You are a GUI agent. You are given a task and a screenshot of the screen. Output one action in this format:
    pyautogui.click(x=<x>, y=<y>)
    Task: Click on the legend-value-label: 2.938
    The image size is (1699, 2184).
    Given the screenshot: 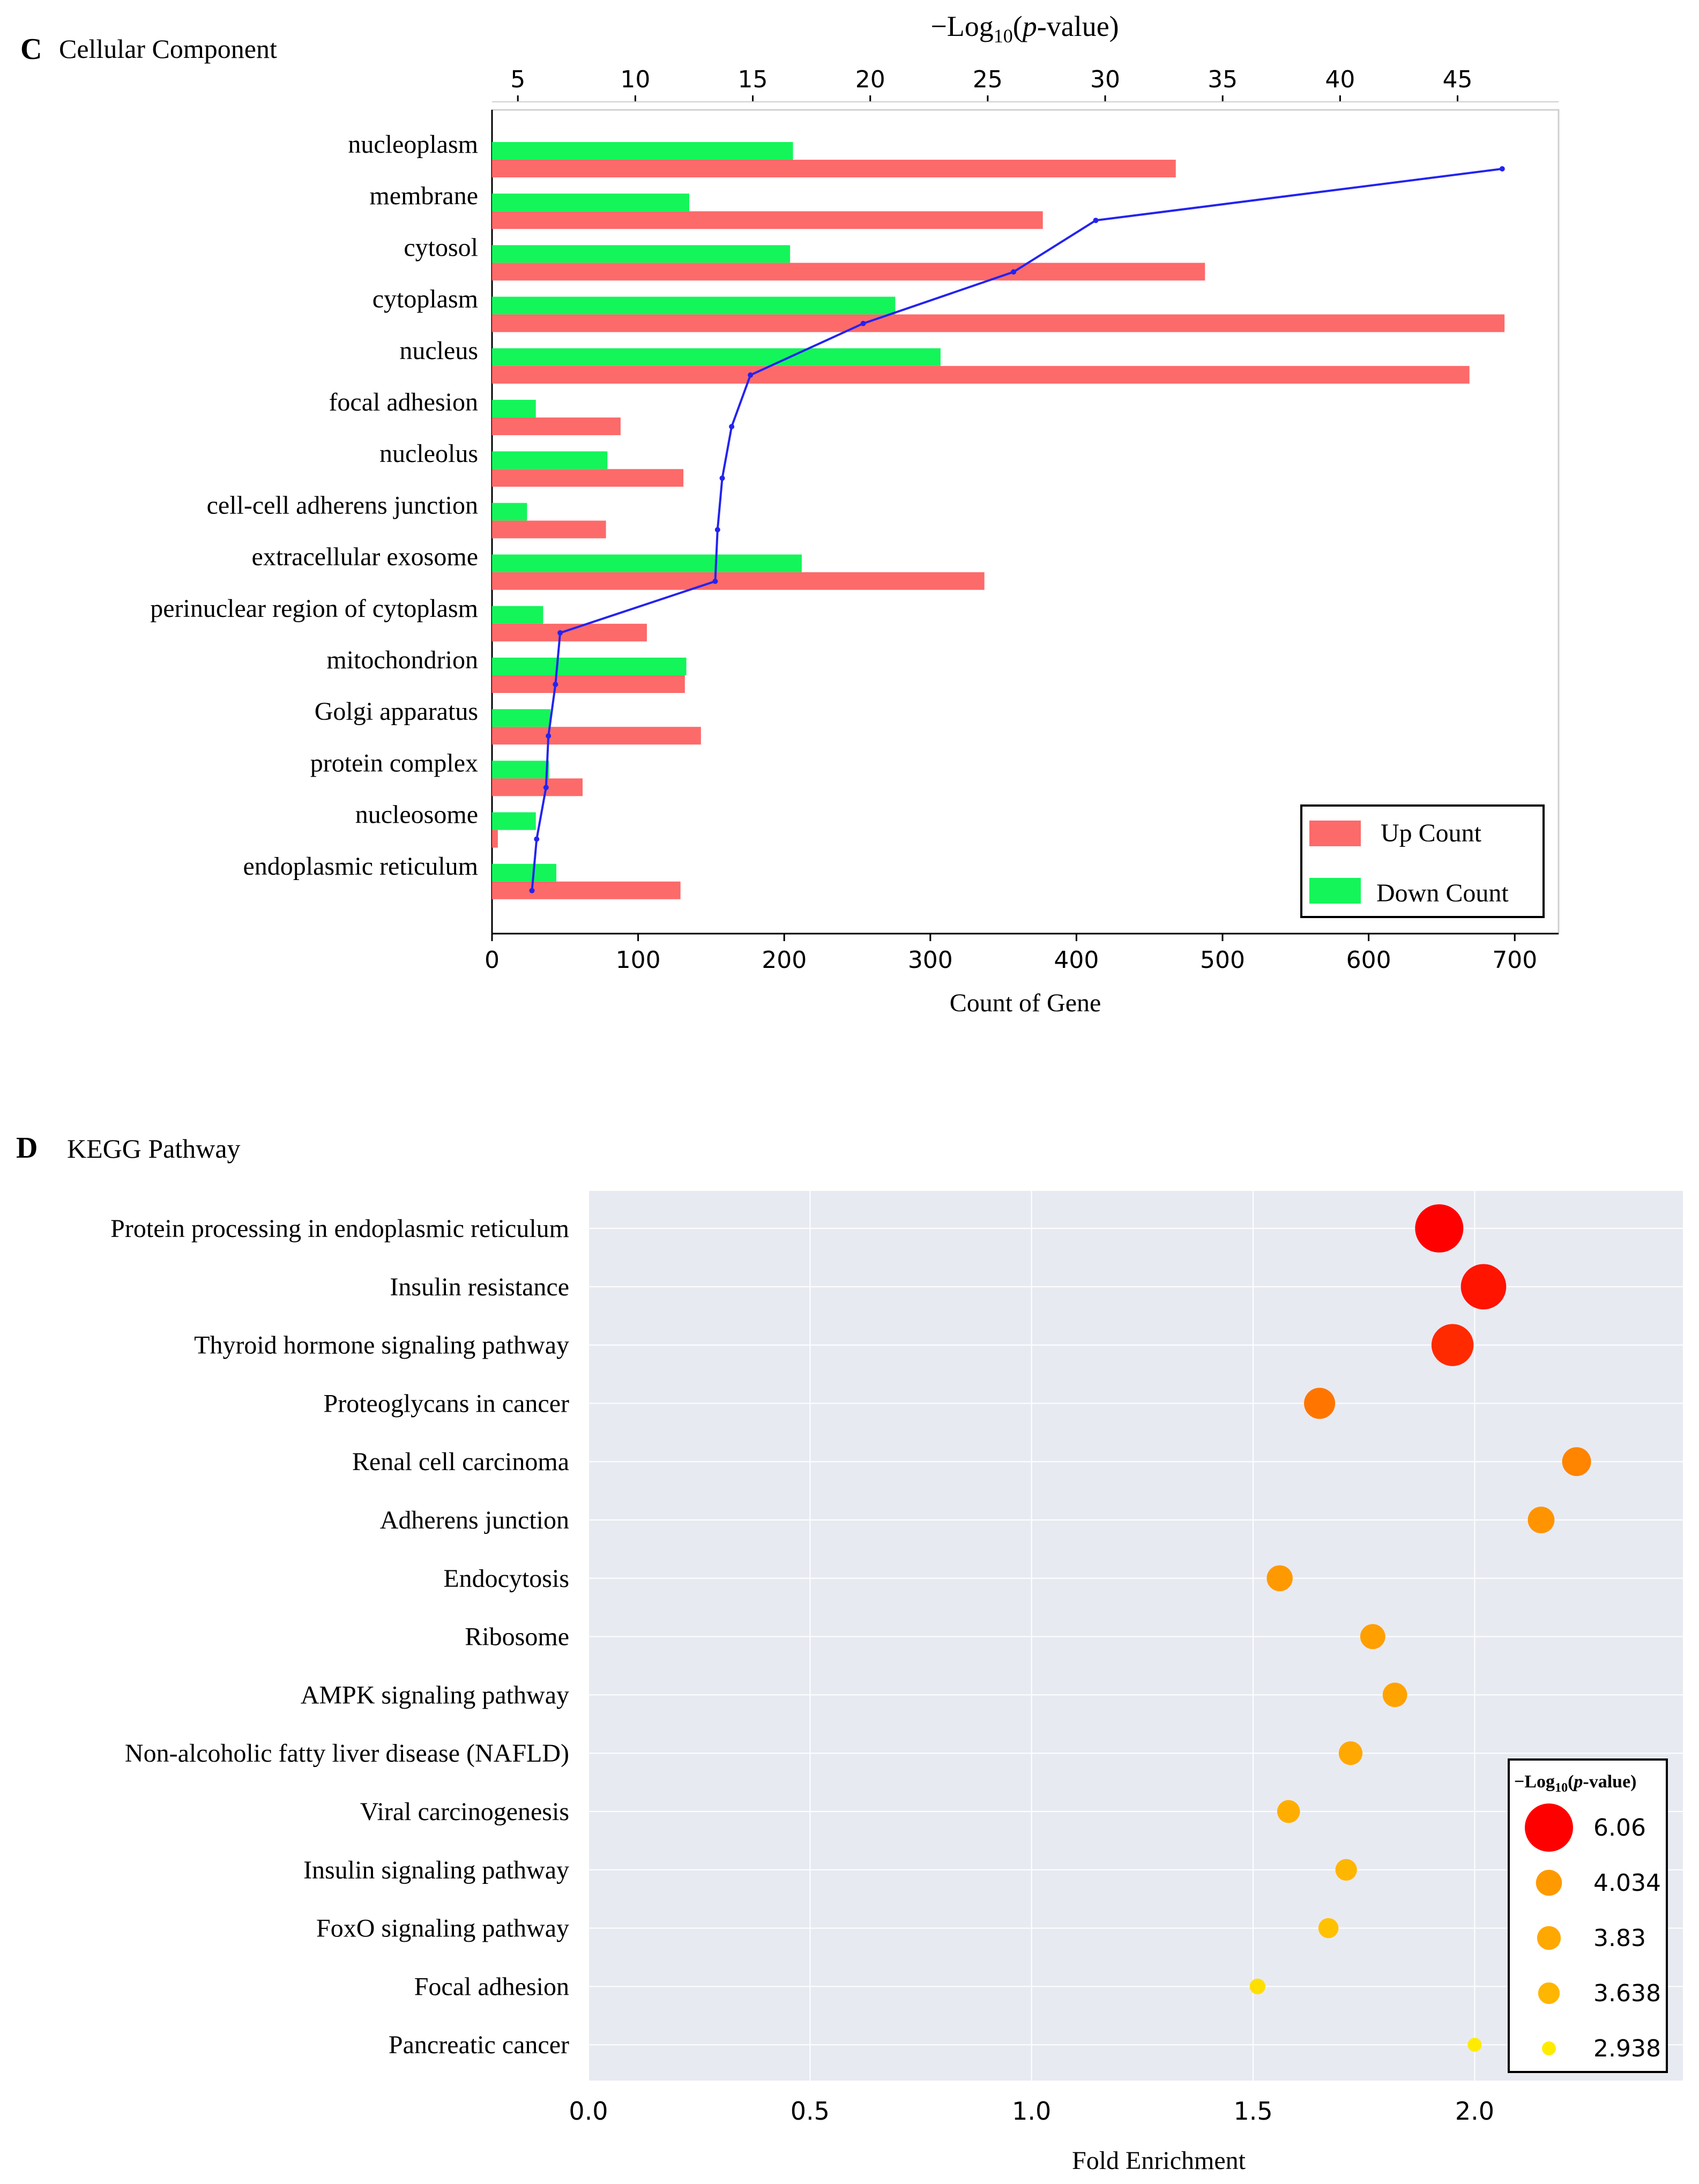 What is the action you would take?
    pyautogui.click(x=1627, y=2048)
    